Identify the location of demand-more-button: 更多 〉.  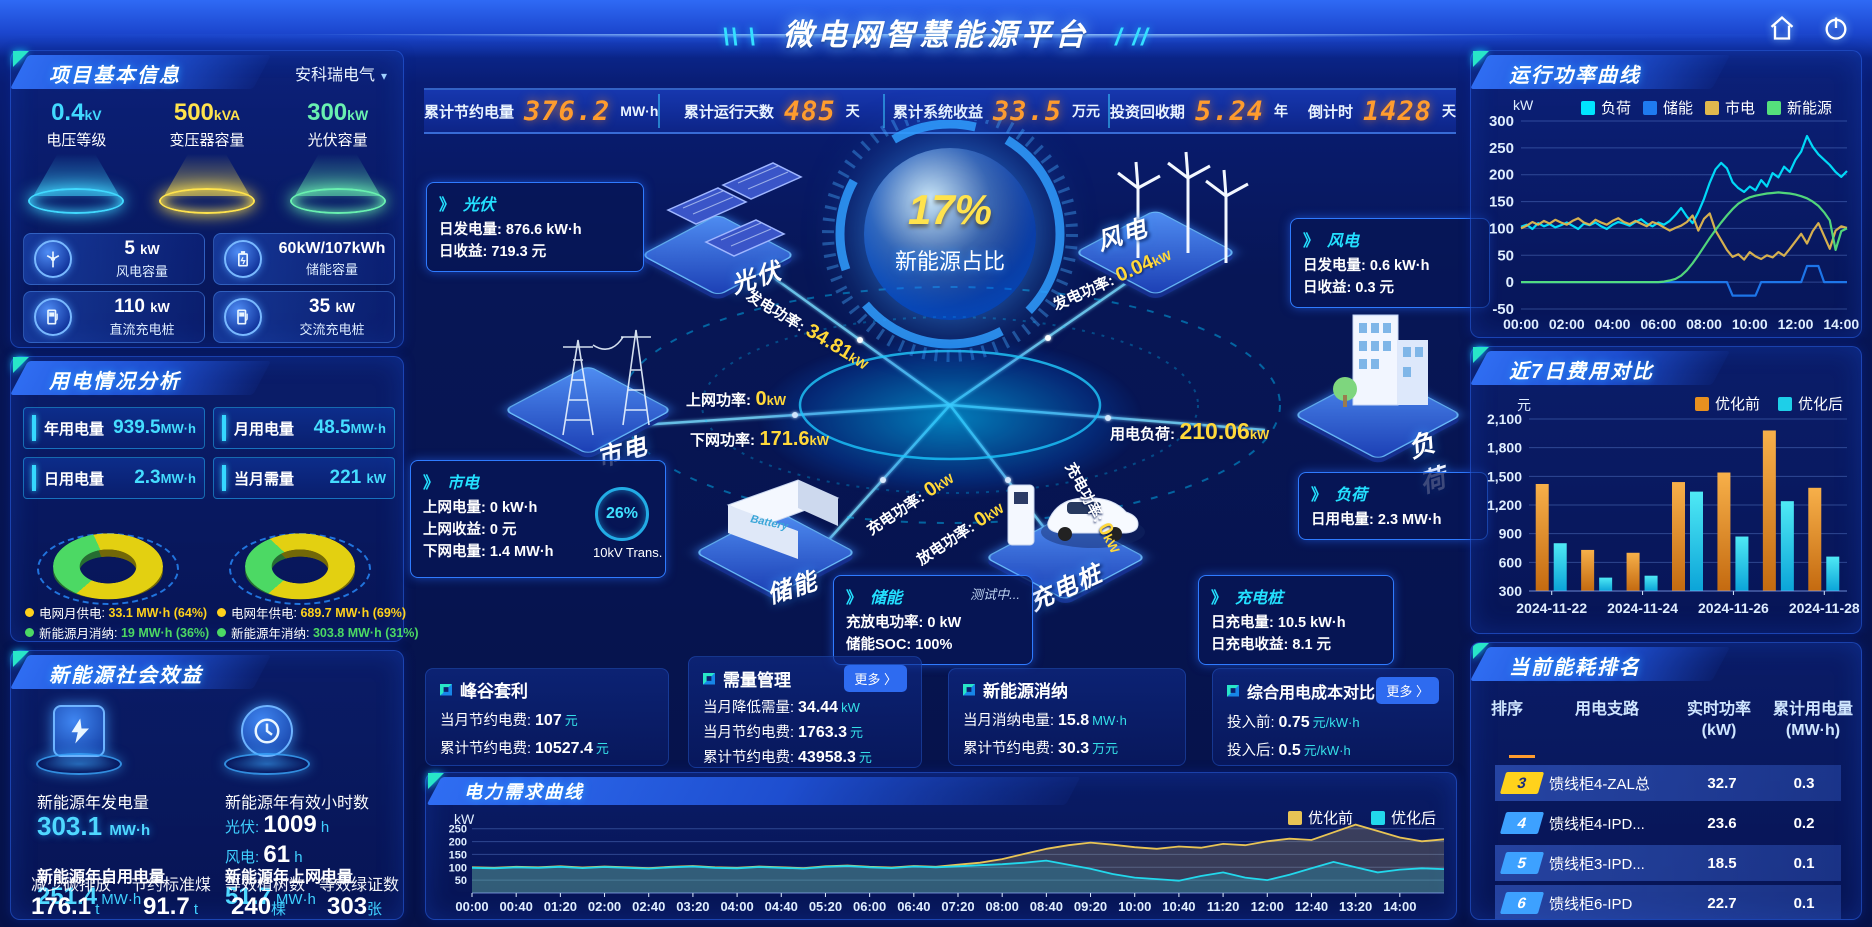
(875, 678).